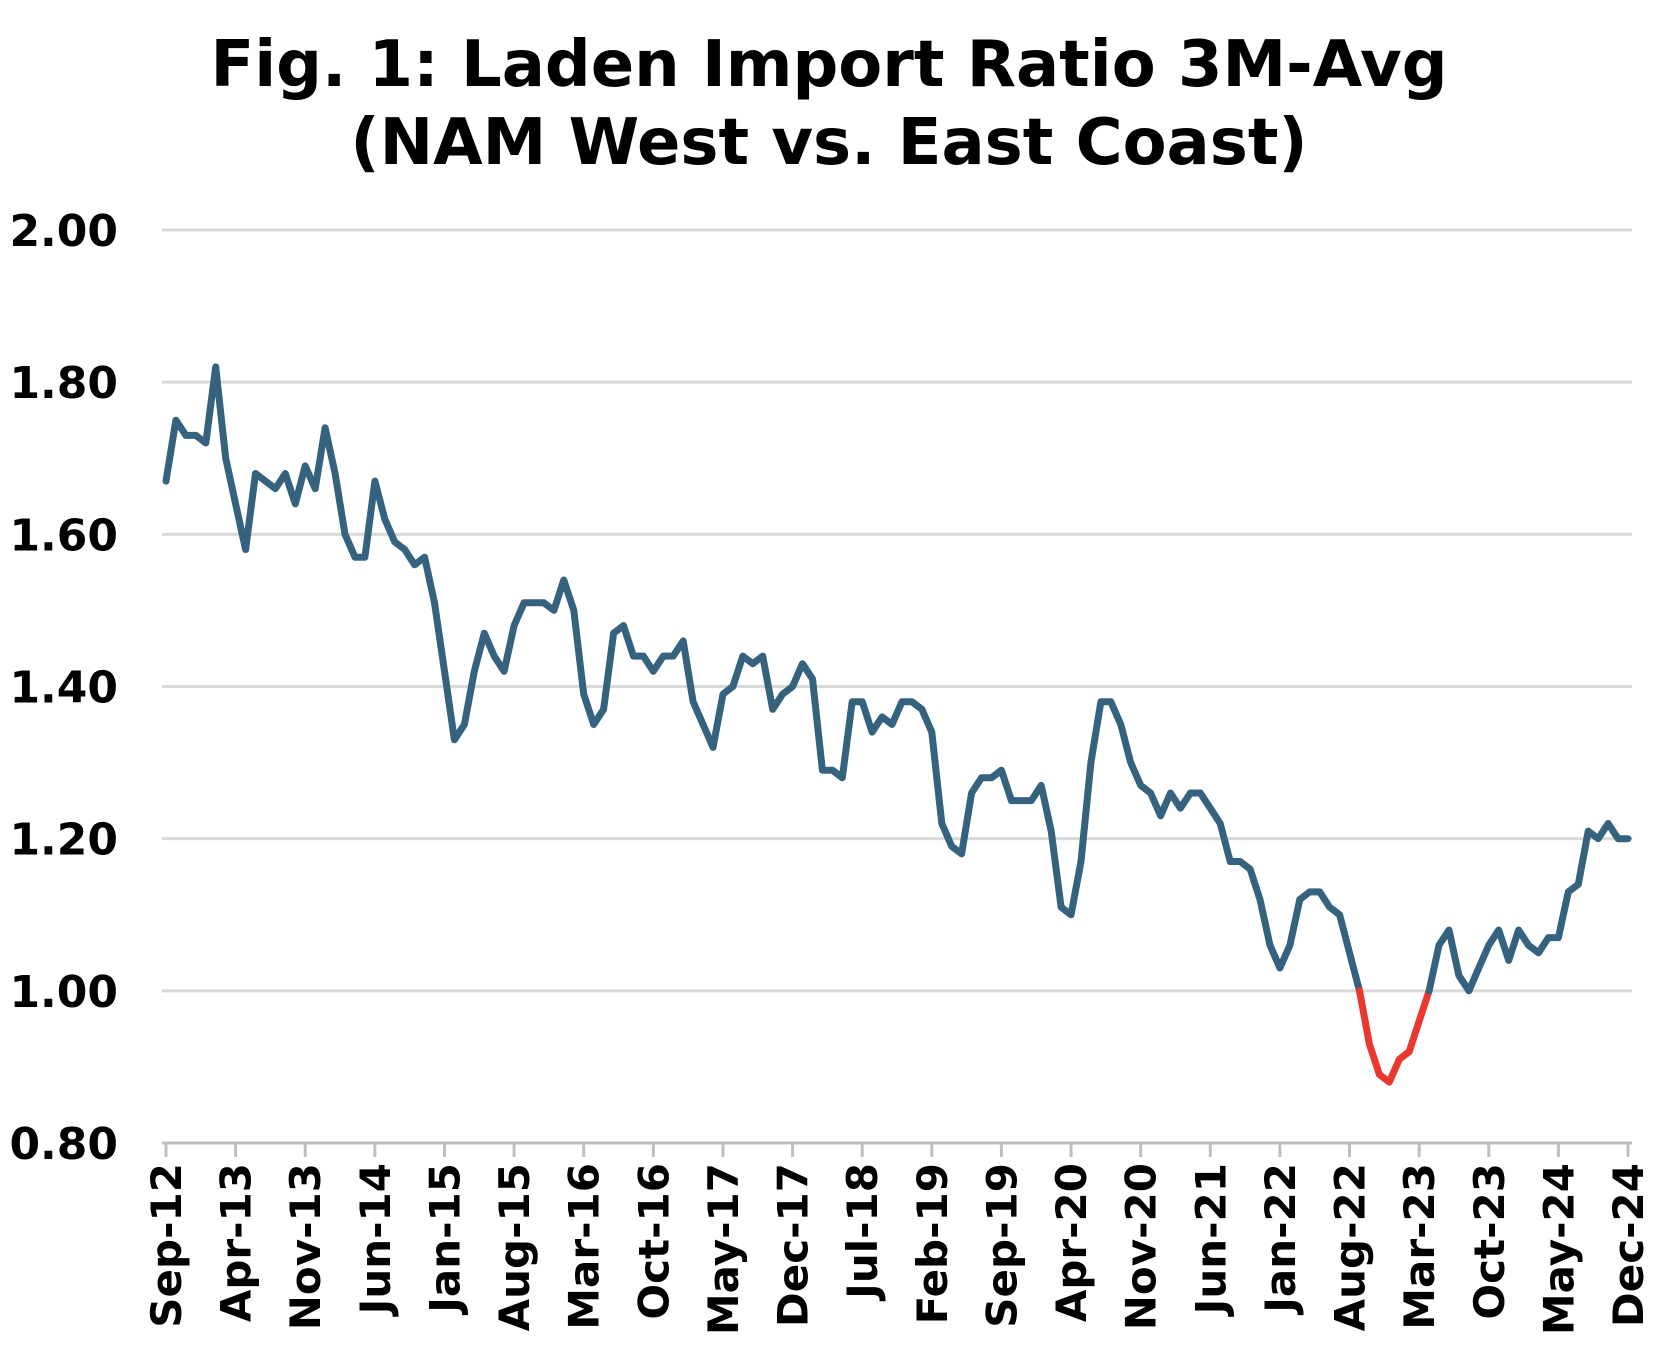  Describe the element at coordinates (166, 1245) in the screenshot. I see `x-tick-label: Sep-12` at that location.